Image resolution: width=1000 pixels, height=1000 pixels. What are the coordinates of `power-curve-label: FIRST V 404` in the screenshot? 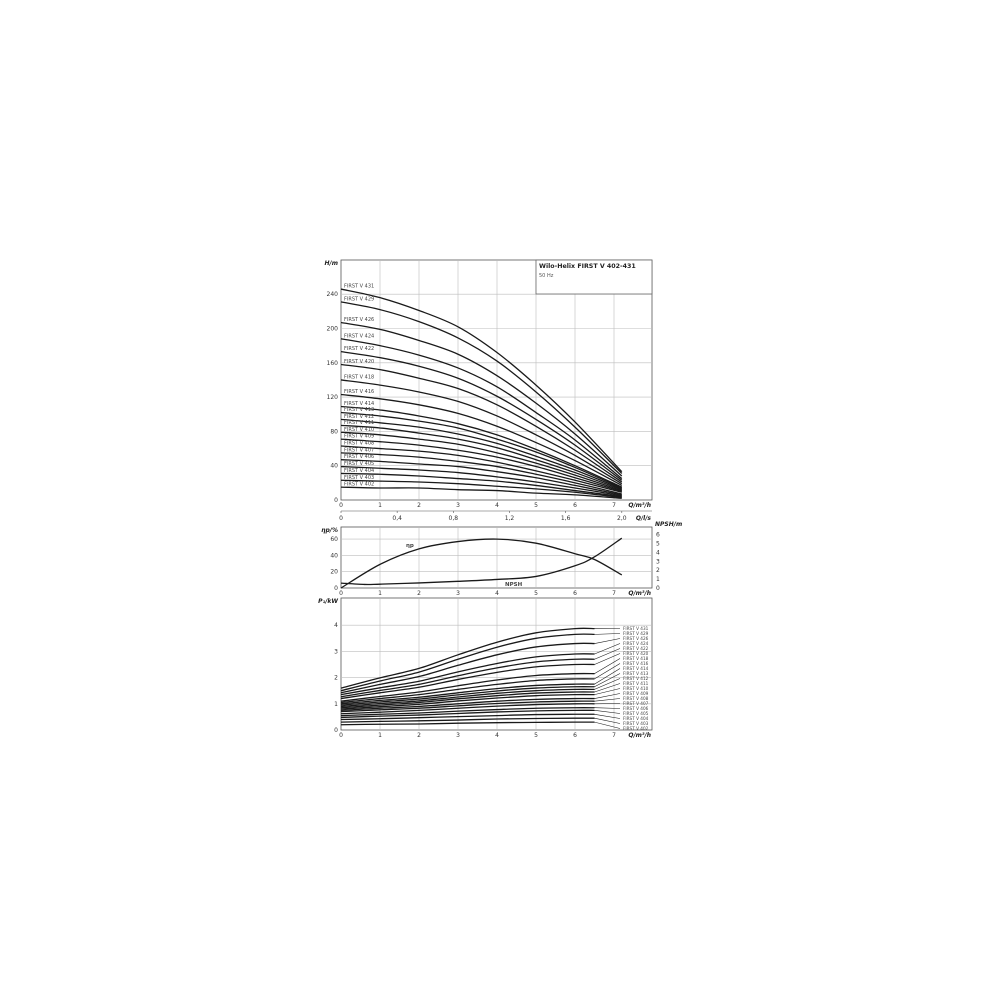 It's located at (636, 718).